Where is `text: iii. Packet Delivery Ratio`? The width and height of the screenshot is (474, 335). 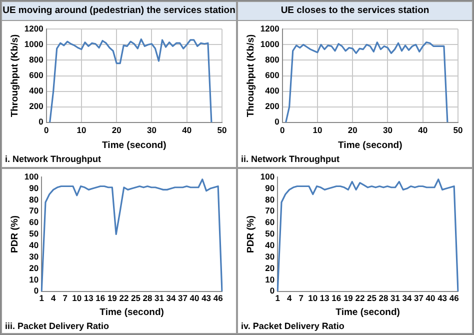
text: iii. Packet Delivery Ratio is located at coordinates (57, 326).